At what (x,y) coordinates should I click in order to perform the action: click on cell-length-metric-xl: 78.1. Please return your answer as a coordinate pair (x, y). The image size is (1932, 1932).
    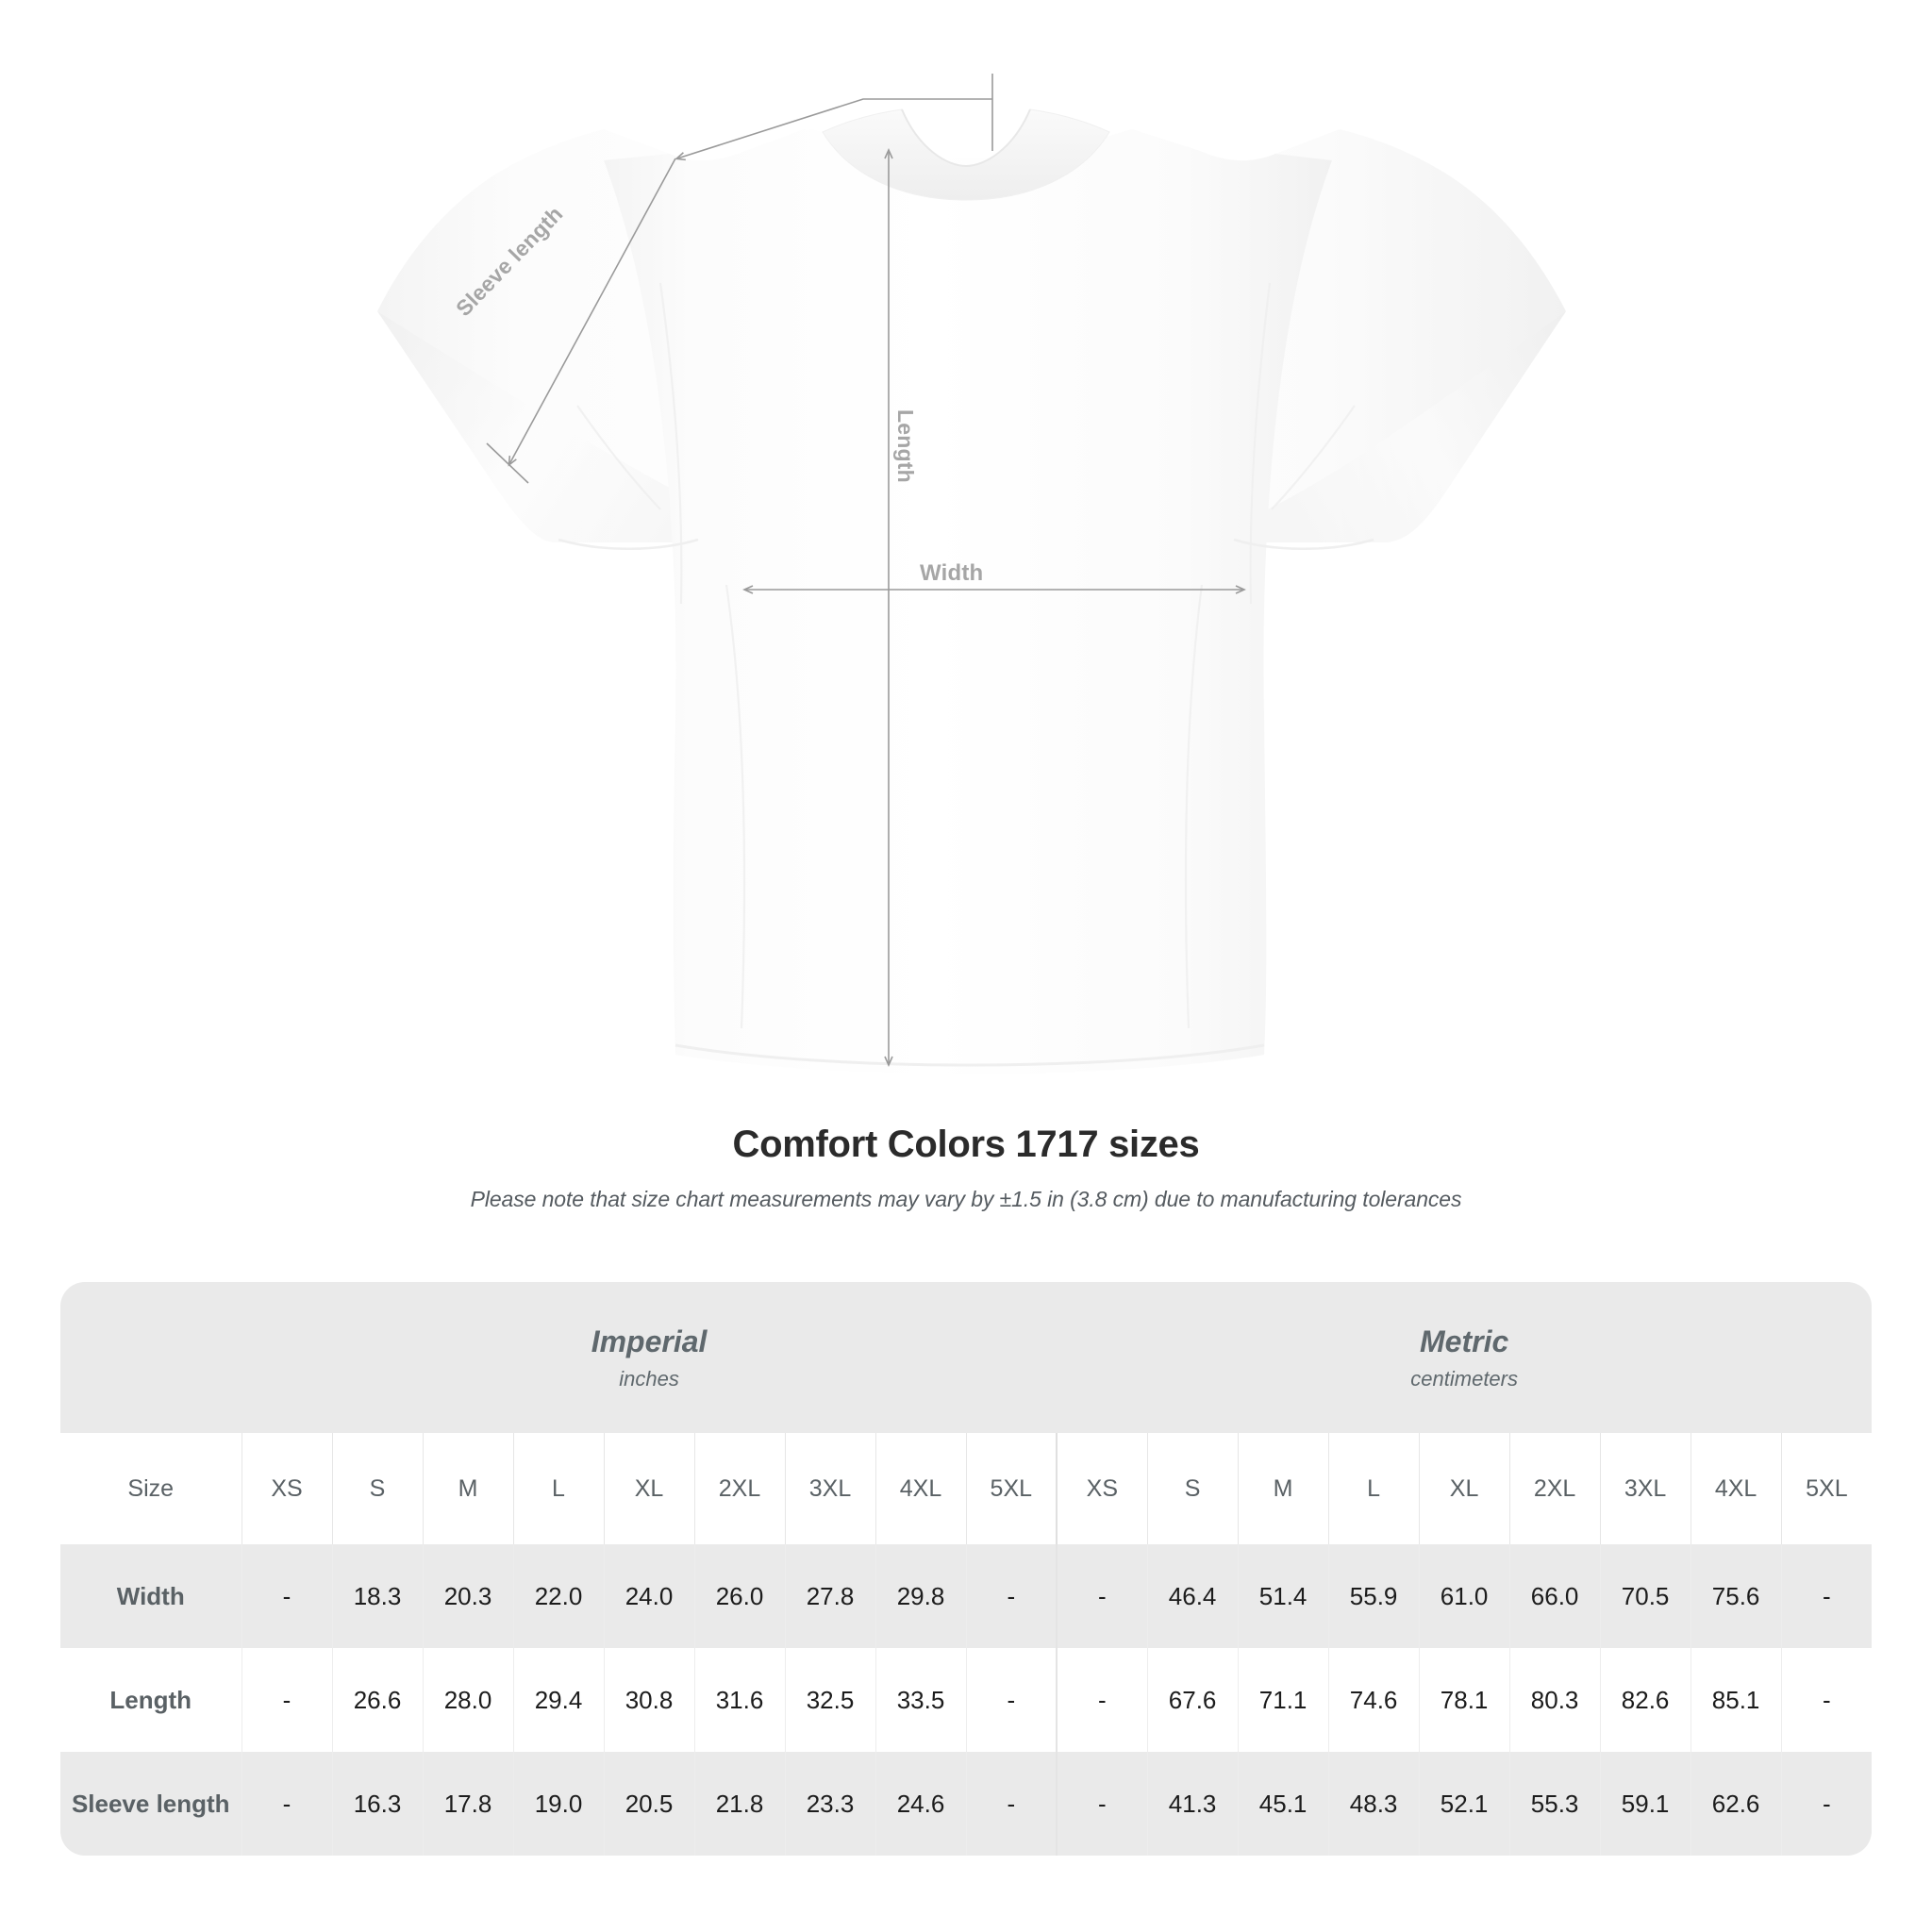
    Looking at the image, I should click on (1464, 1700).